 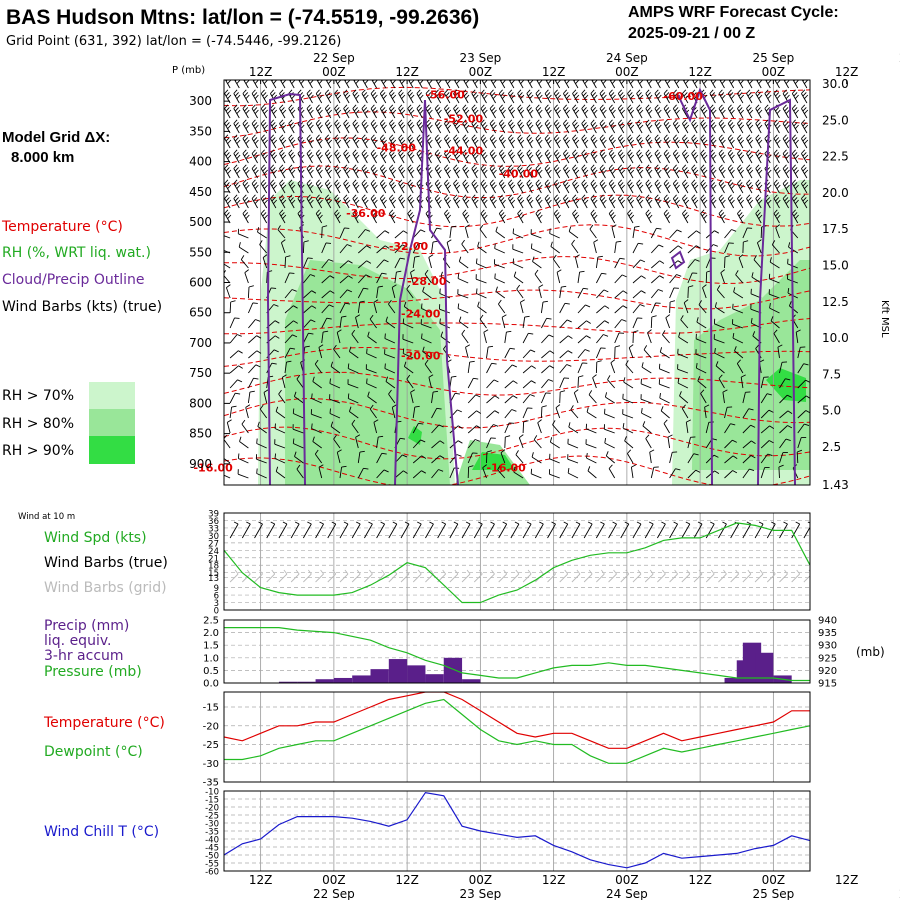 I want to click on top-hour-label: 00Z, so click(x=627, y=72).